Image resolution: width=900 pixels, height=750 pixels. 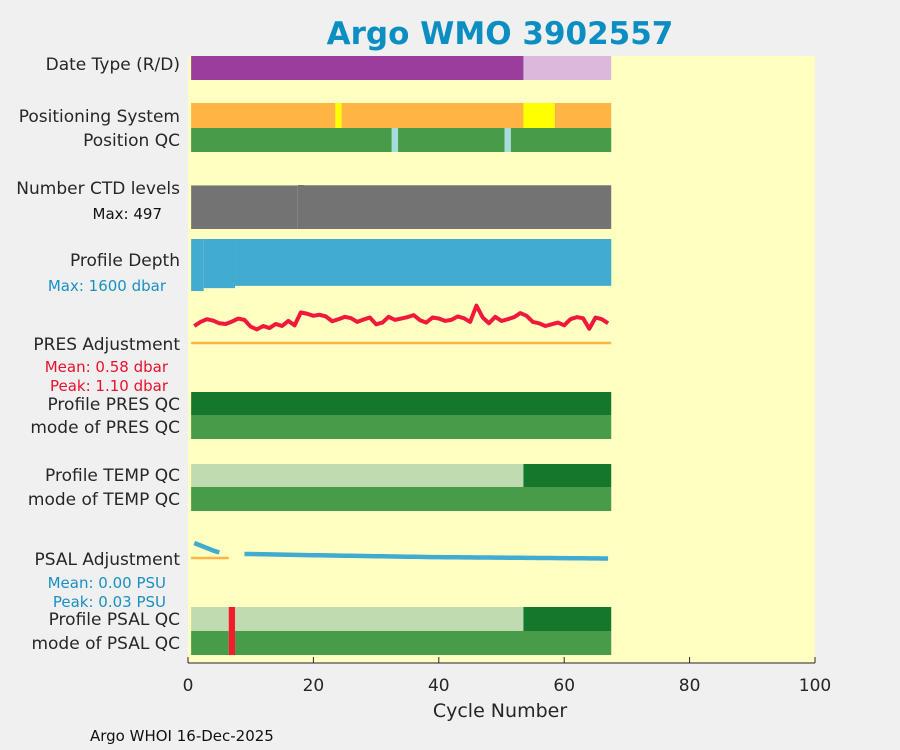 I want to click on label-date-type: Date Type (R/D), so click(x=113, y=65).